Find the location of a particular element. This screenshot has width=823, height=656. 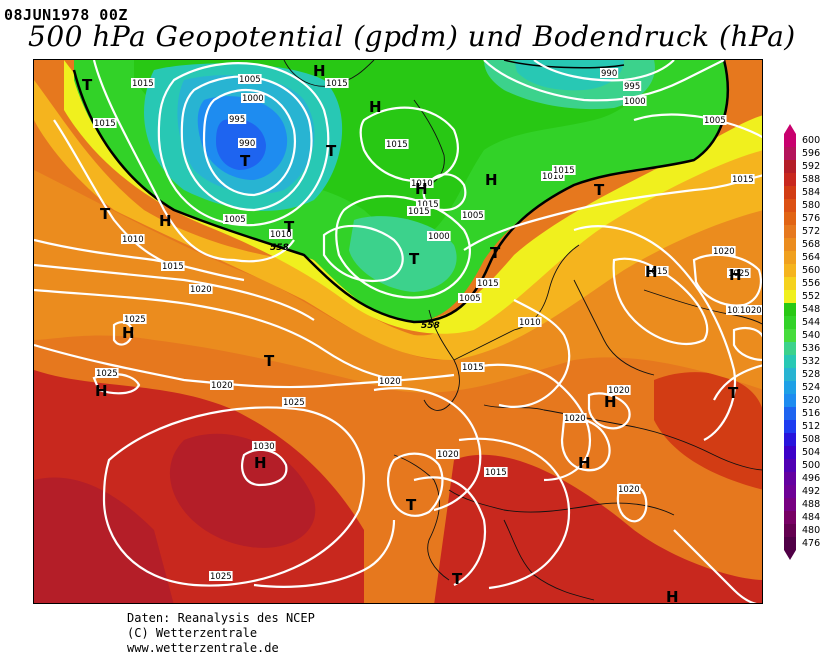

legend-label: 556 is located at coordinates (811, 283).